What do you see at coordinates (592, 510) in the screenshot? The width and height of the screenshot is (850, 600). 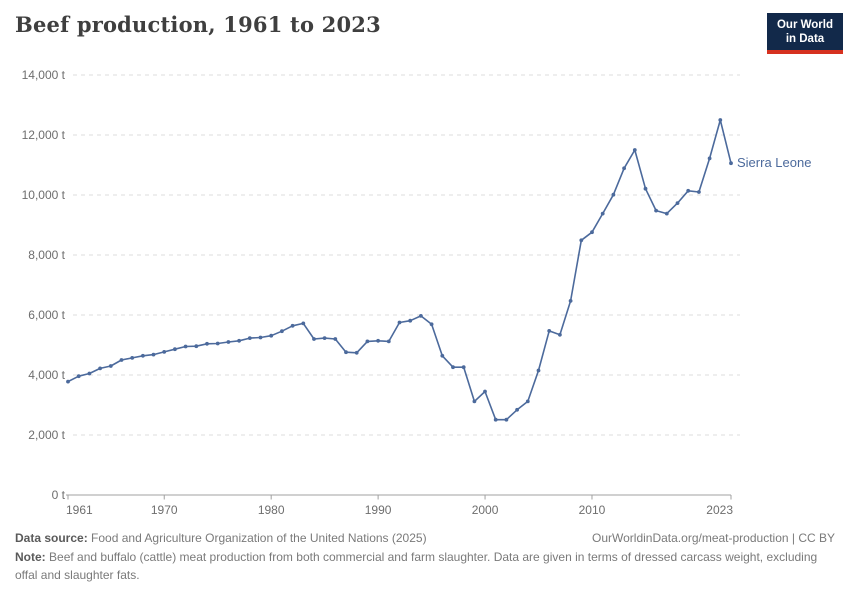 I see `x-tick-label: 2010` at bounding box center [592, 510].